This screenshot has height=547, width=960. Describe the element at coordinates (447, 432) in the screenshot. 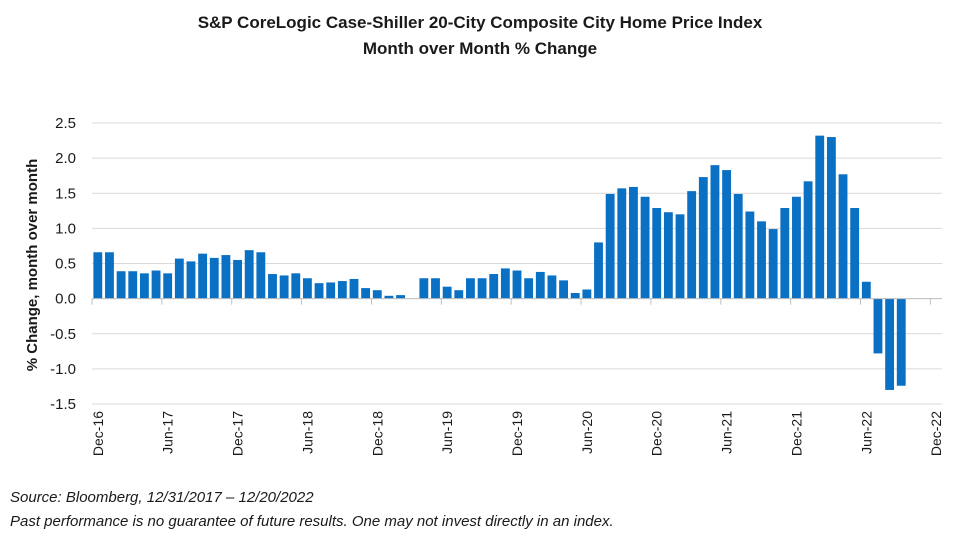

I see `x-tick-label: Jun-19` at that location.